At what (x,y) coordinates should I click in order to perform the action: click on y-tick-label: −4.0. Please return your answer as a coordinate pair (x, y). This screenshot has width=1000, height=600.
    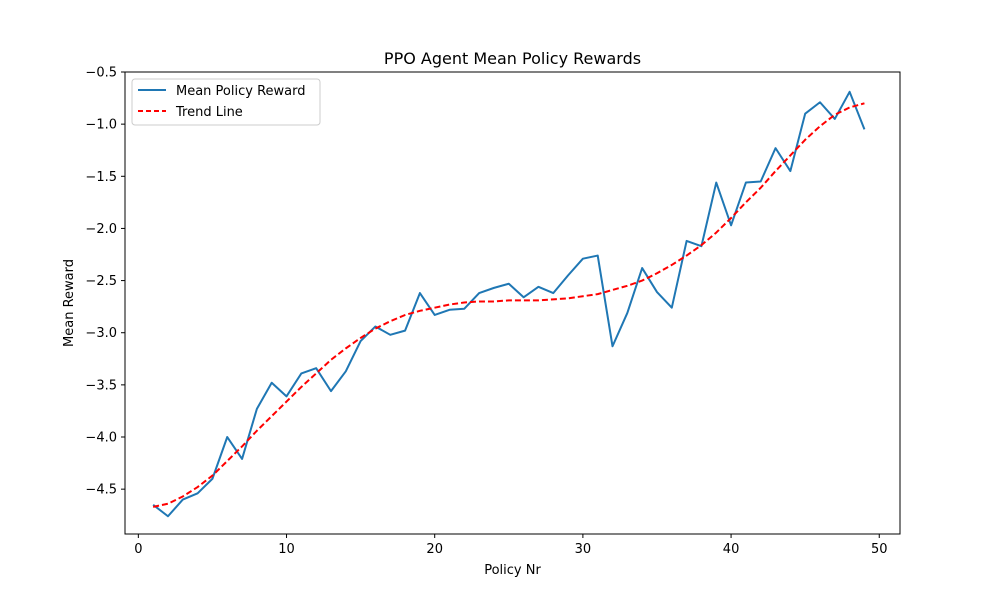
    Looking at the image, I should click on (101, 438).